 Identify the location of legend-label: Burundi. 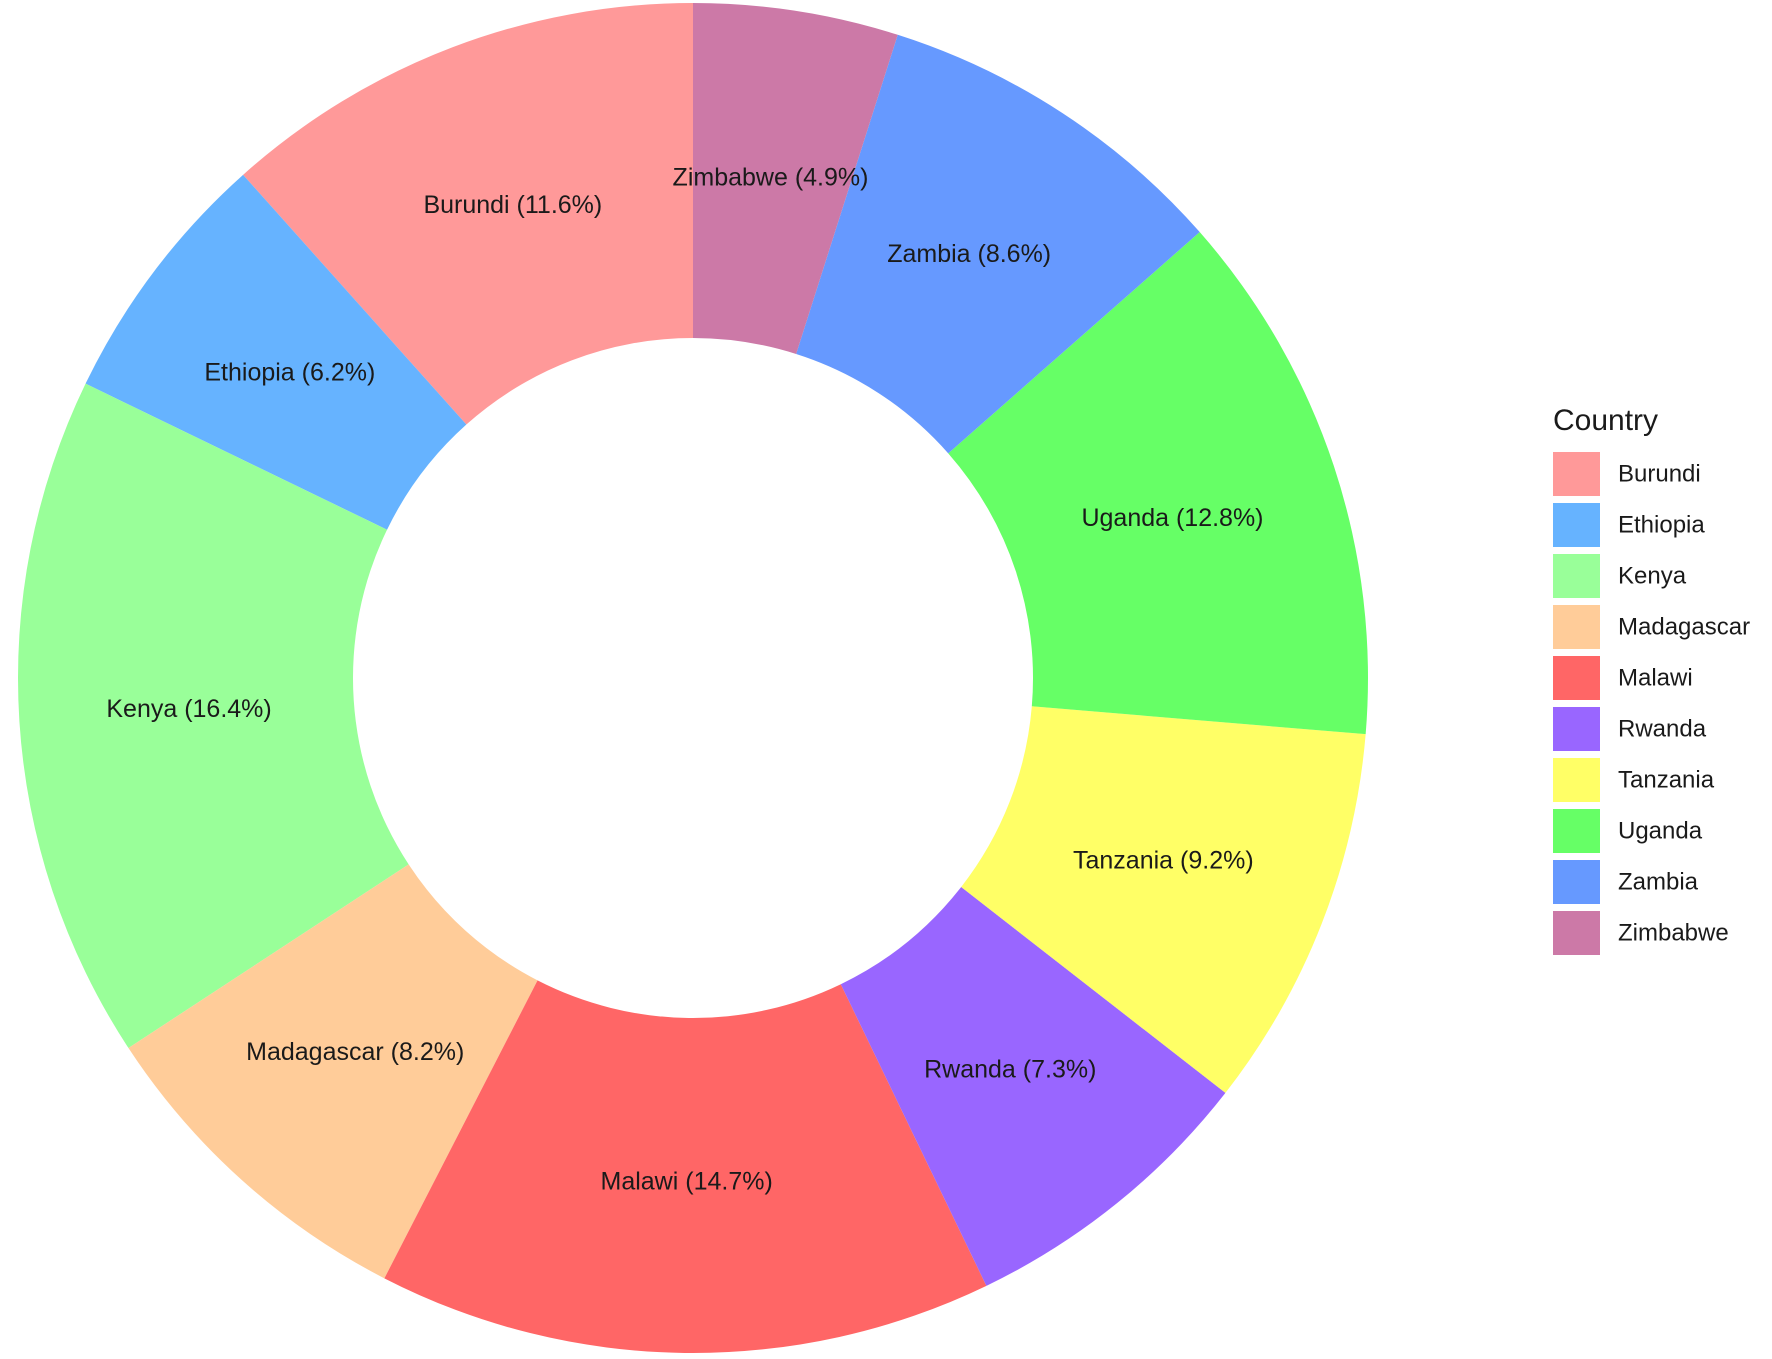
(1659, 473).